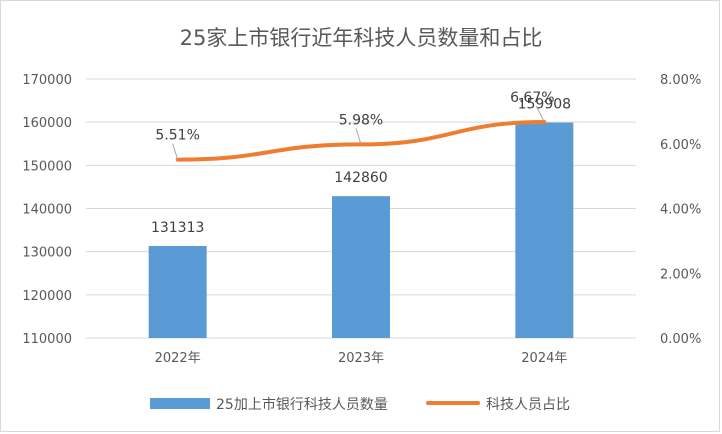 Image resolution: width=722 pixels, height=434 pixels. What do you see at coordinates (361, 120) in the screenshot?
I see `line-value-label: 5.98%` at bounding box center [361, 120].